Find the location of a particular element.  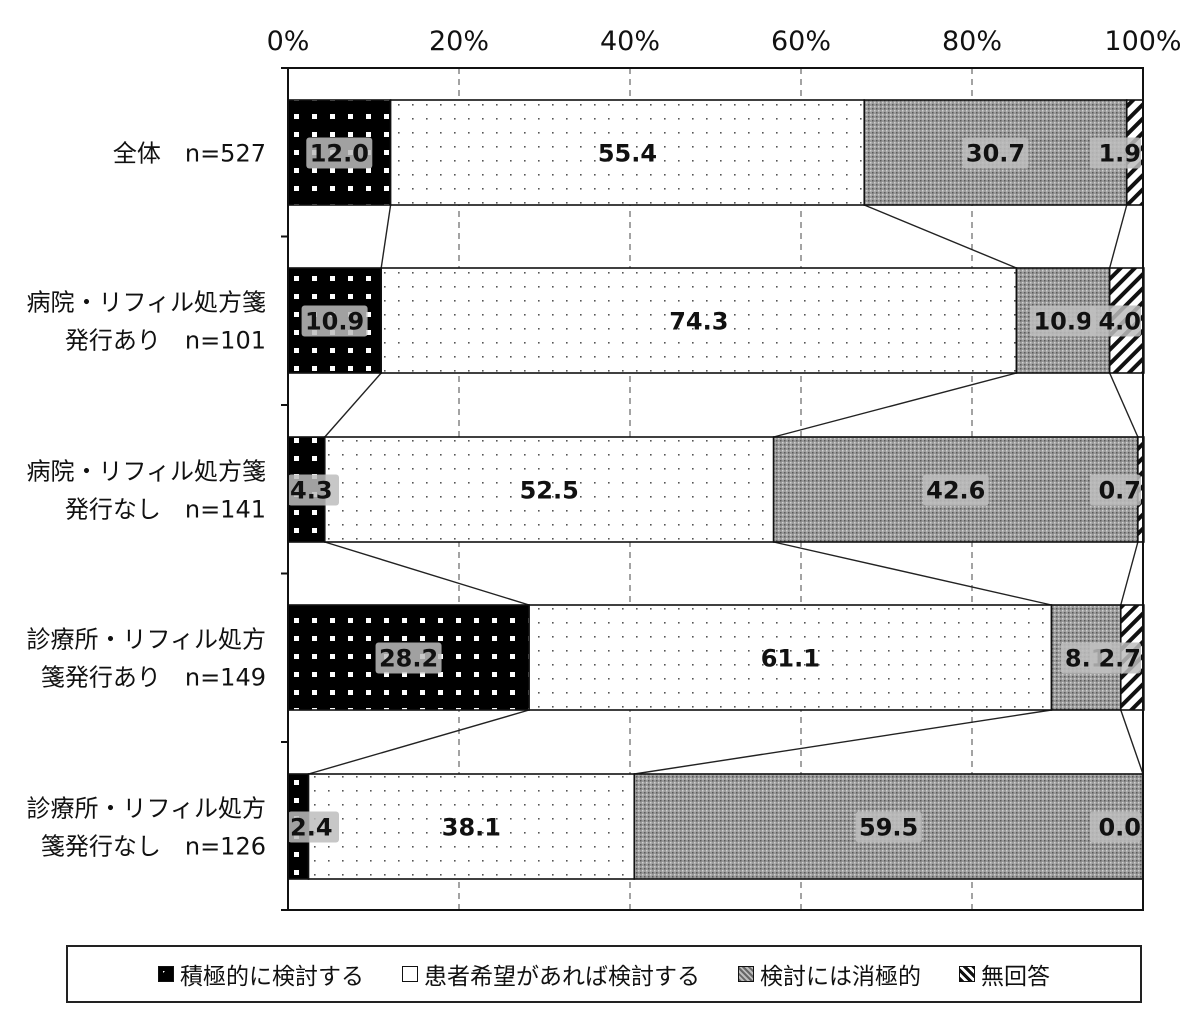

x-tick-label: 0% is located at coordinates (288, 41).